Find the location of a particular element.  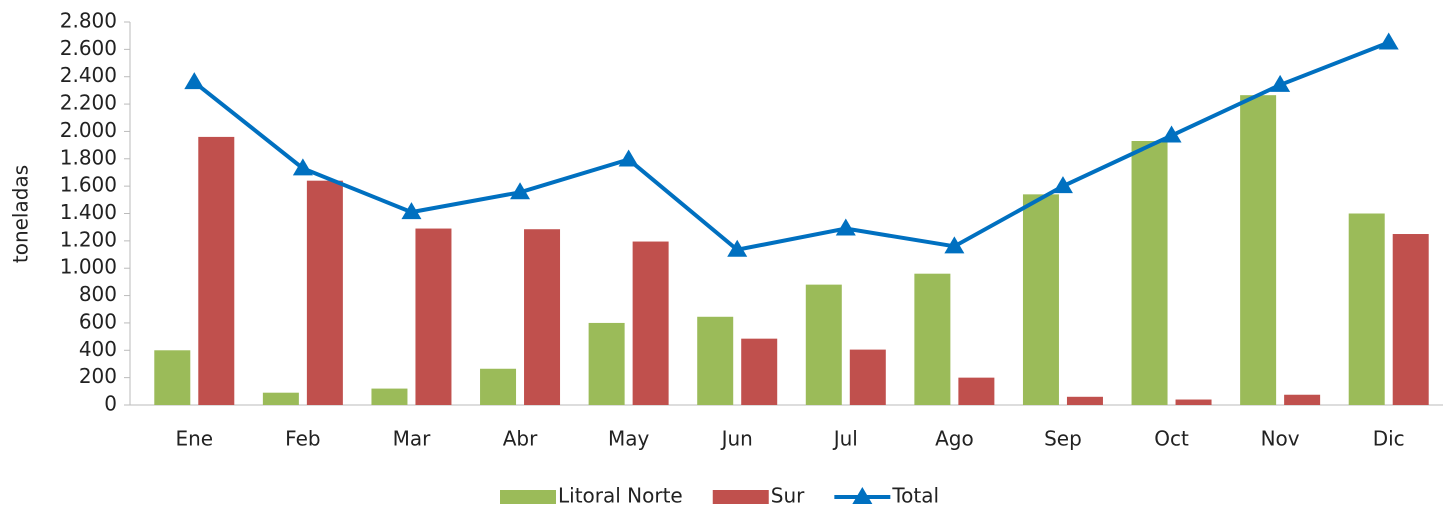

x-tick-label: Mar is located at coordinates (412, 439).